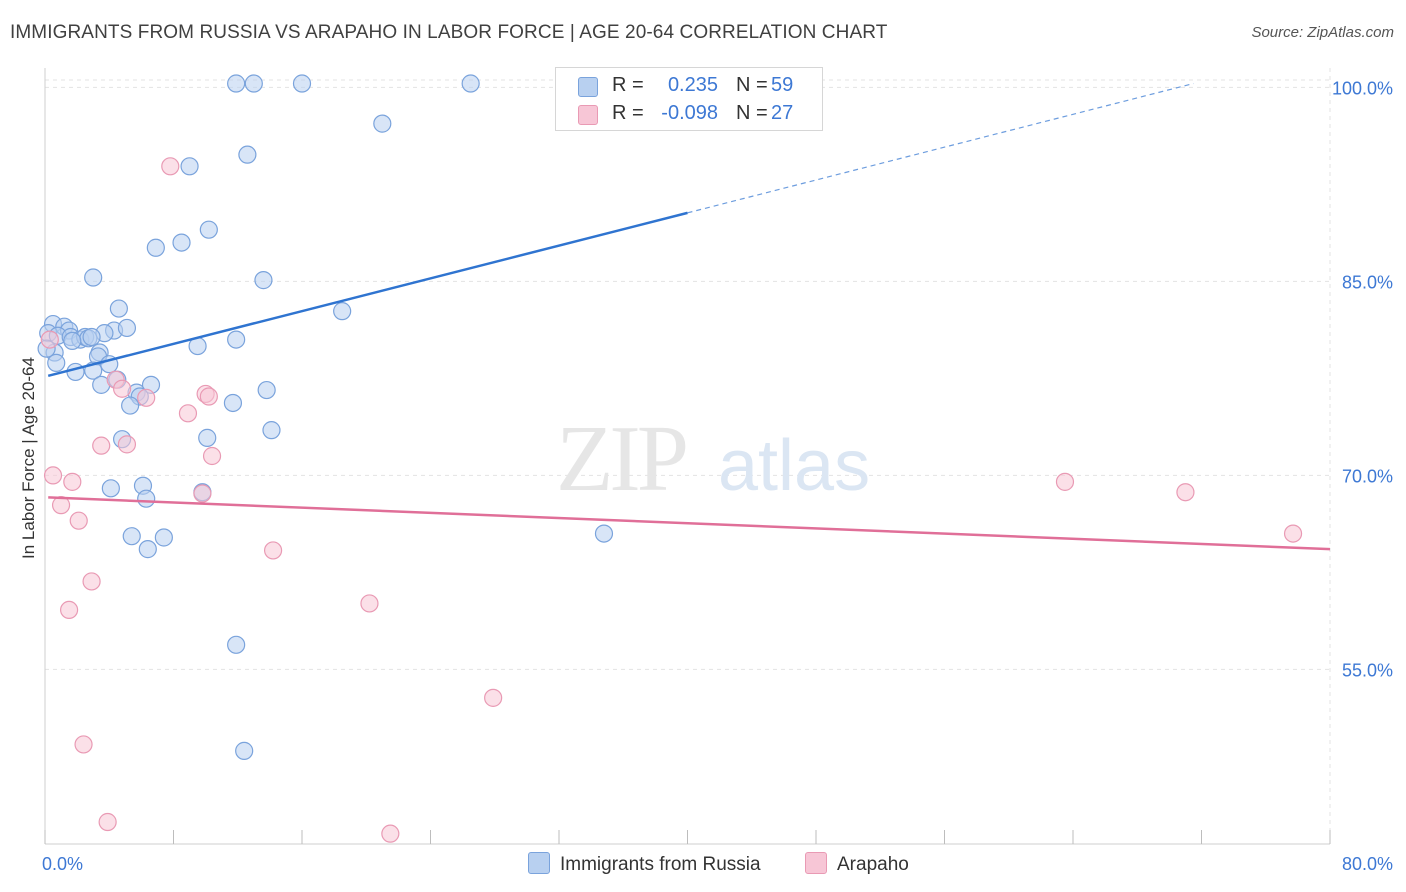 Image resolution: width=1406 pixels, height=892 pixels. I want to click on legend-n-value: 59, so click(782, 85).